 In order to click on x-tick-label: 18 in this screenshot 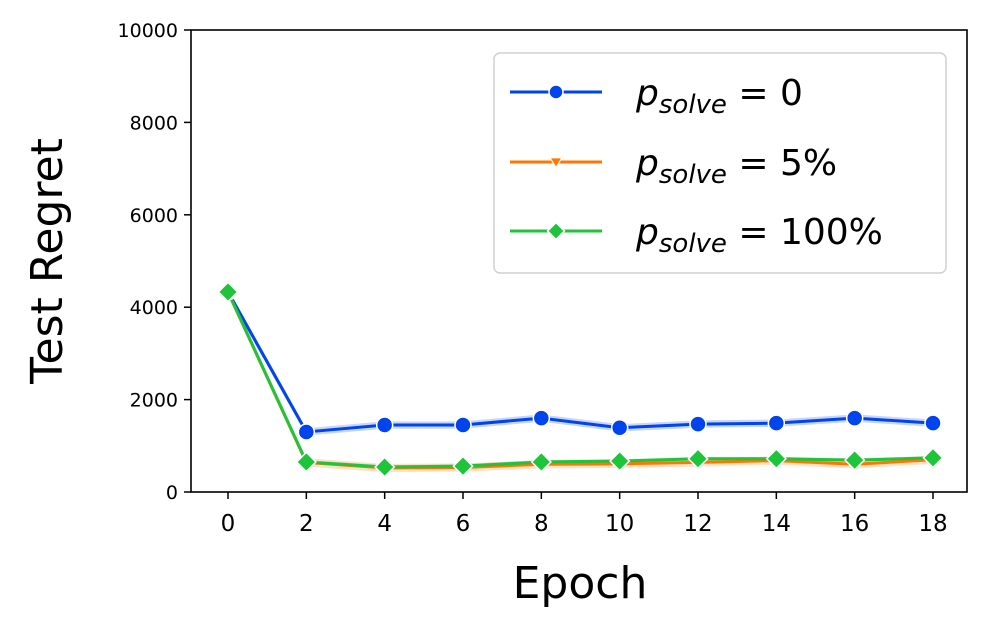, I will do `click(932, 524)`.